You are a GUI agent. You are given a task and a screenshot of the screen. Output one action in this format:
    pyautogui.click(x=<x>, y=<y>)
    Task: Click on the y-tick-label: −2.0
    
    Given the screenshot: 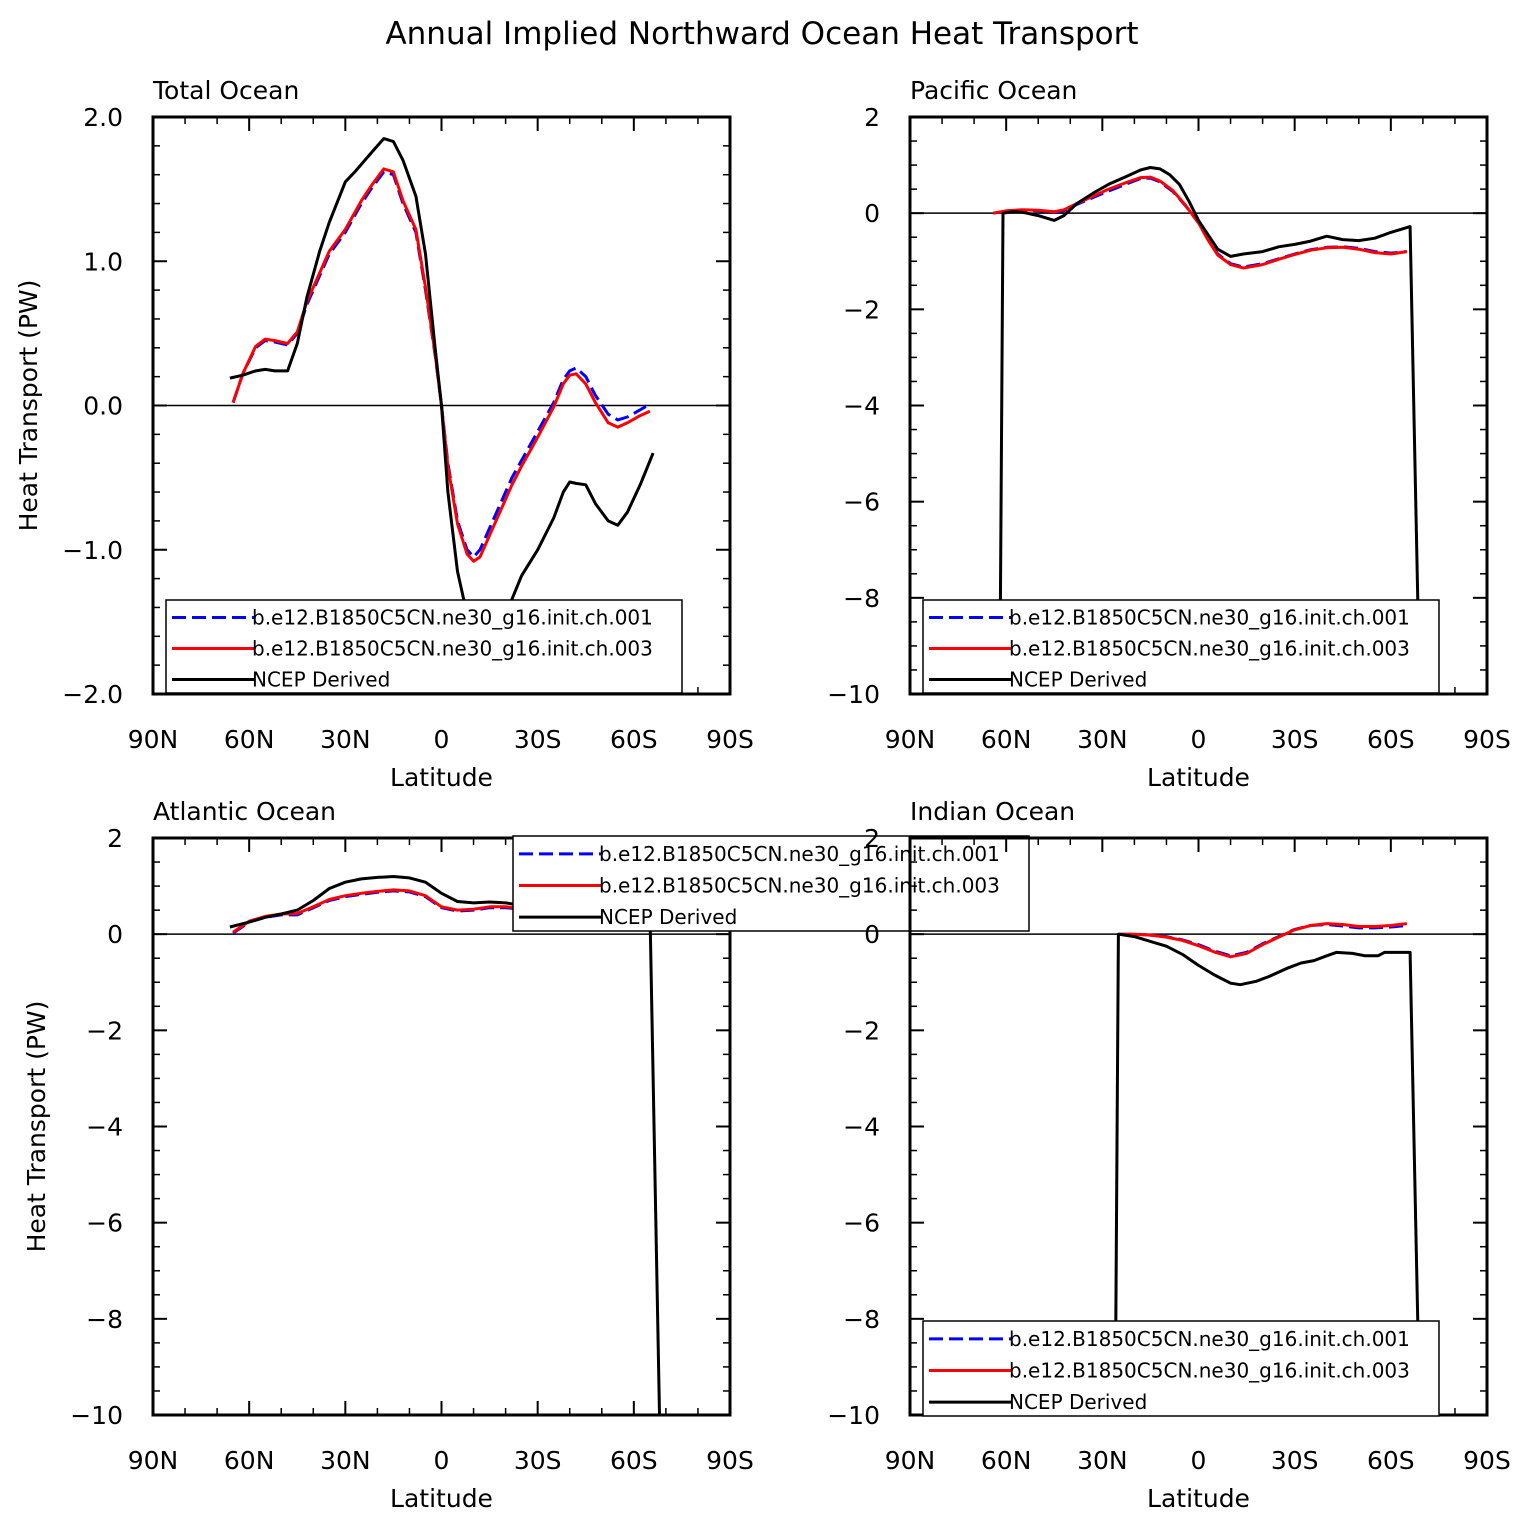 What is the action you would take?
    pyautogui.click(x=92, y=694)
    